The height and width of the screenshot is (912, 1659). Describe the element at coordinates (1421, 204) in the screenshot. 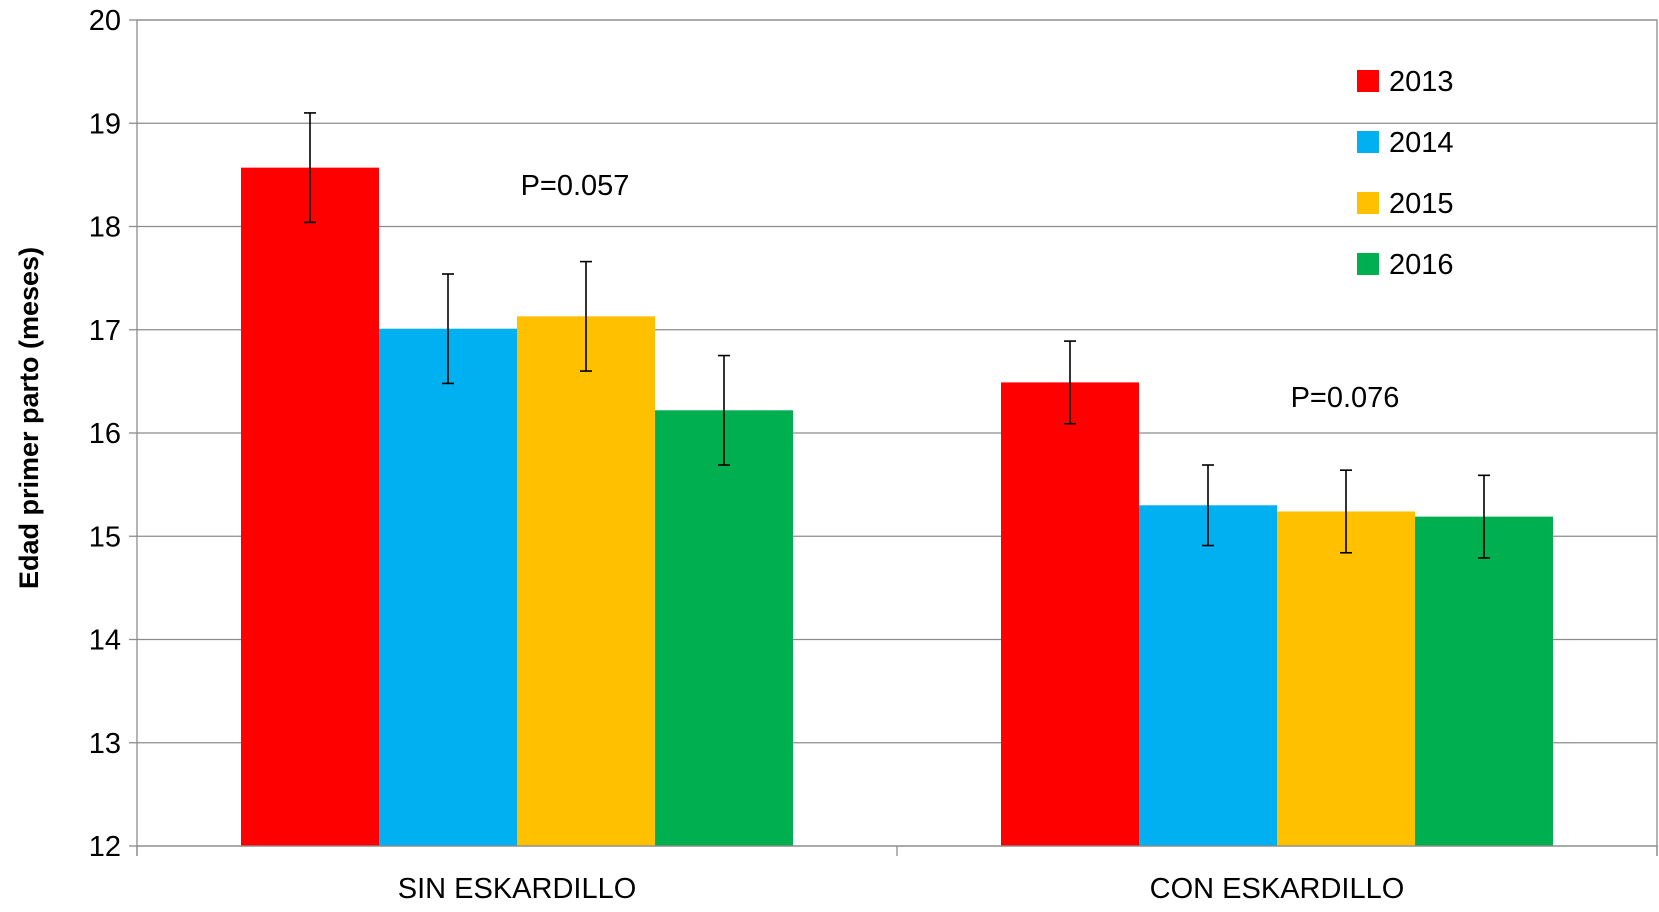

I see `legend-label: 2015` at that location.